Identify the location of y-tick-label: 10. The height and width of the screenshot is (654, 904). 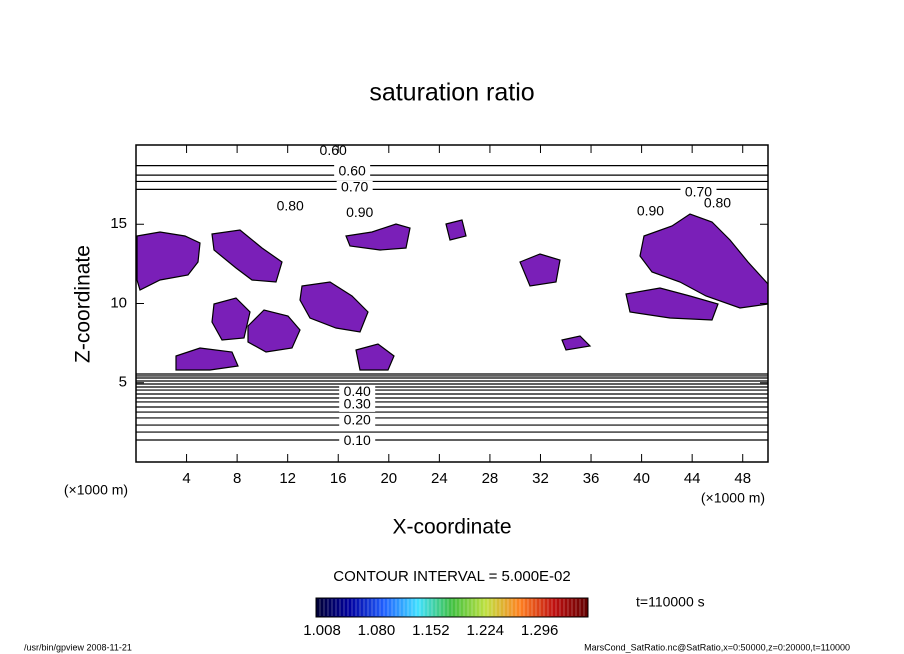
(118, 302).